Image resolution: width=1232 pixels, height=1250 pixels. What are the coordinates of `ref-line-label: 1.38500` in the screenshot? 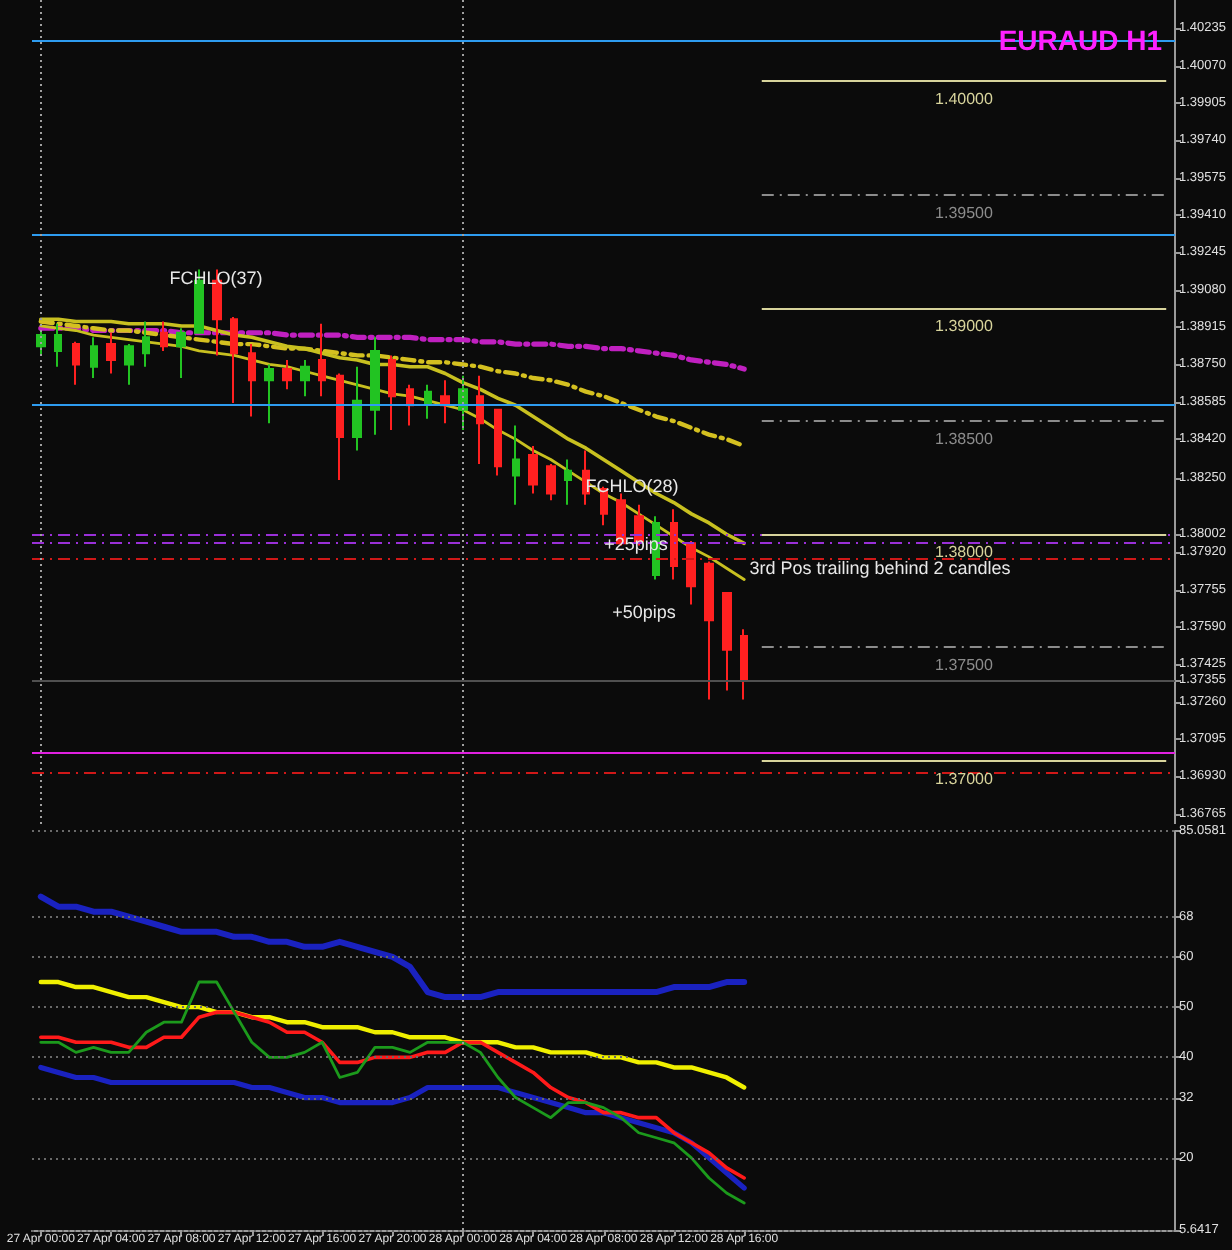 It's located at (965, 439).